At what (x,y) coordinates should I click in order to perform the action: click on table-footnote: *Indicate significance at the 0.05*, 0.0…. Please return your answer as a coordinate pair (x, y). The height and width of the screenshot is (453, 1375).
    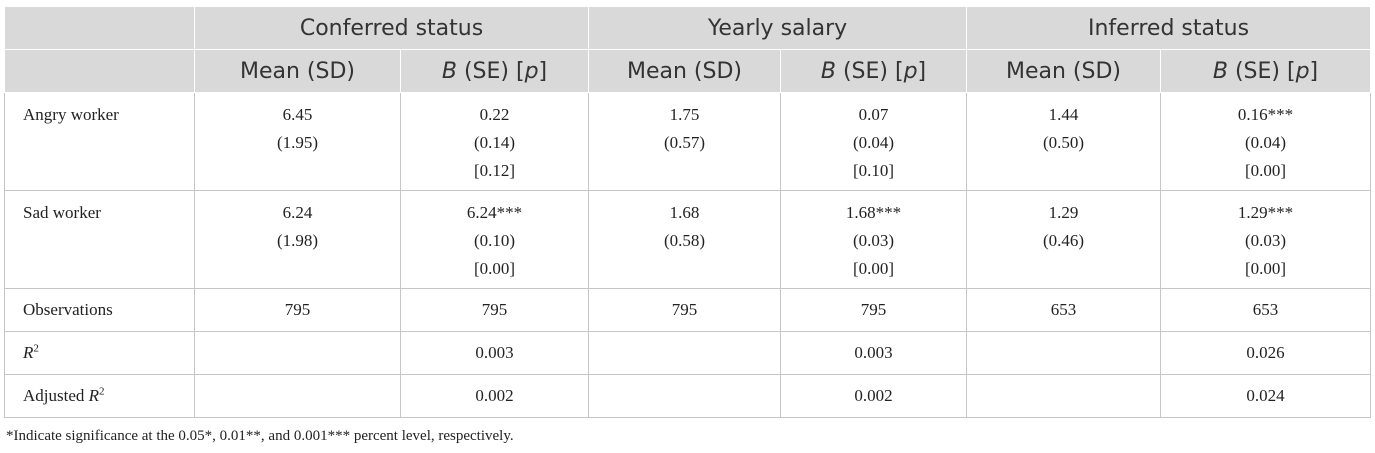
    Looking at the image, I should click on (260, 436).